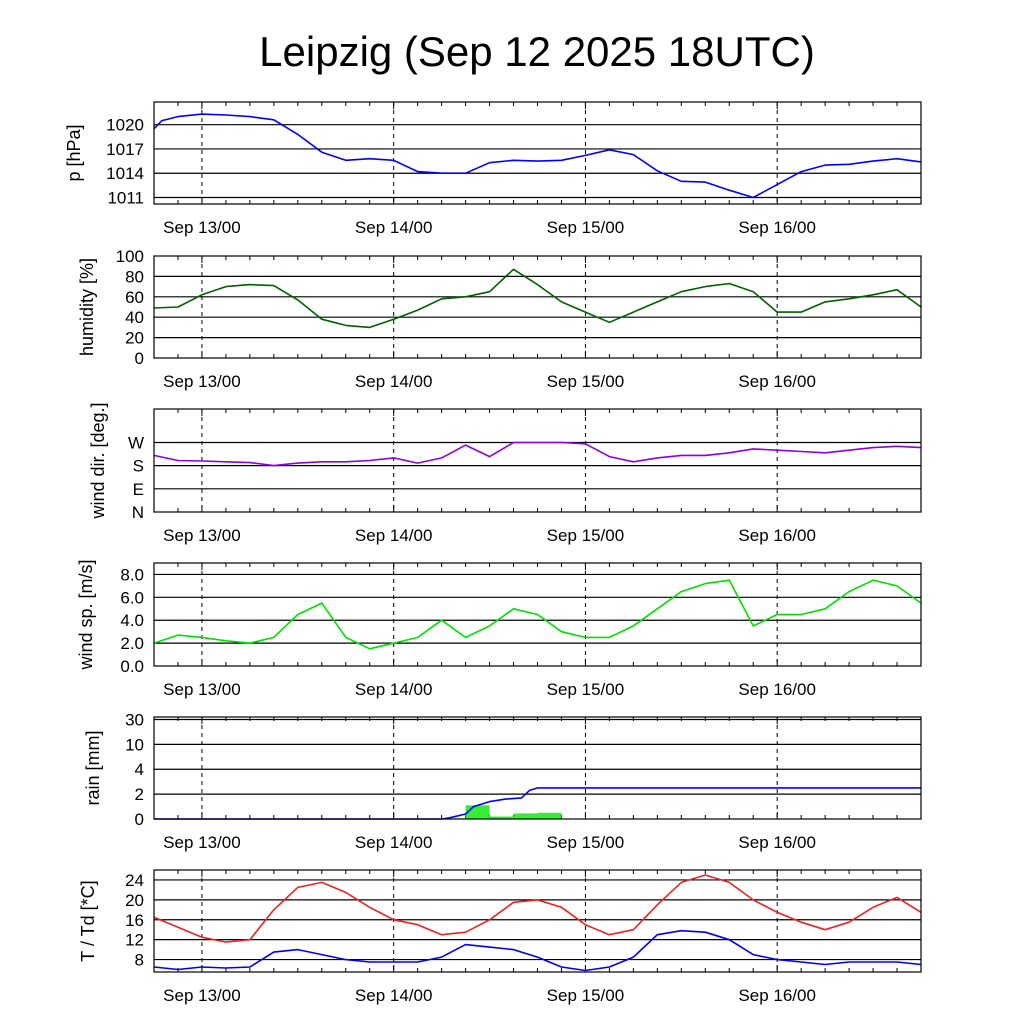  I want to click on y-tick-label: W, so click(136, 442).